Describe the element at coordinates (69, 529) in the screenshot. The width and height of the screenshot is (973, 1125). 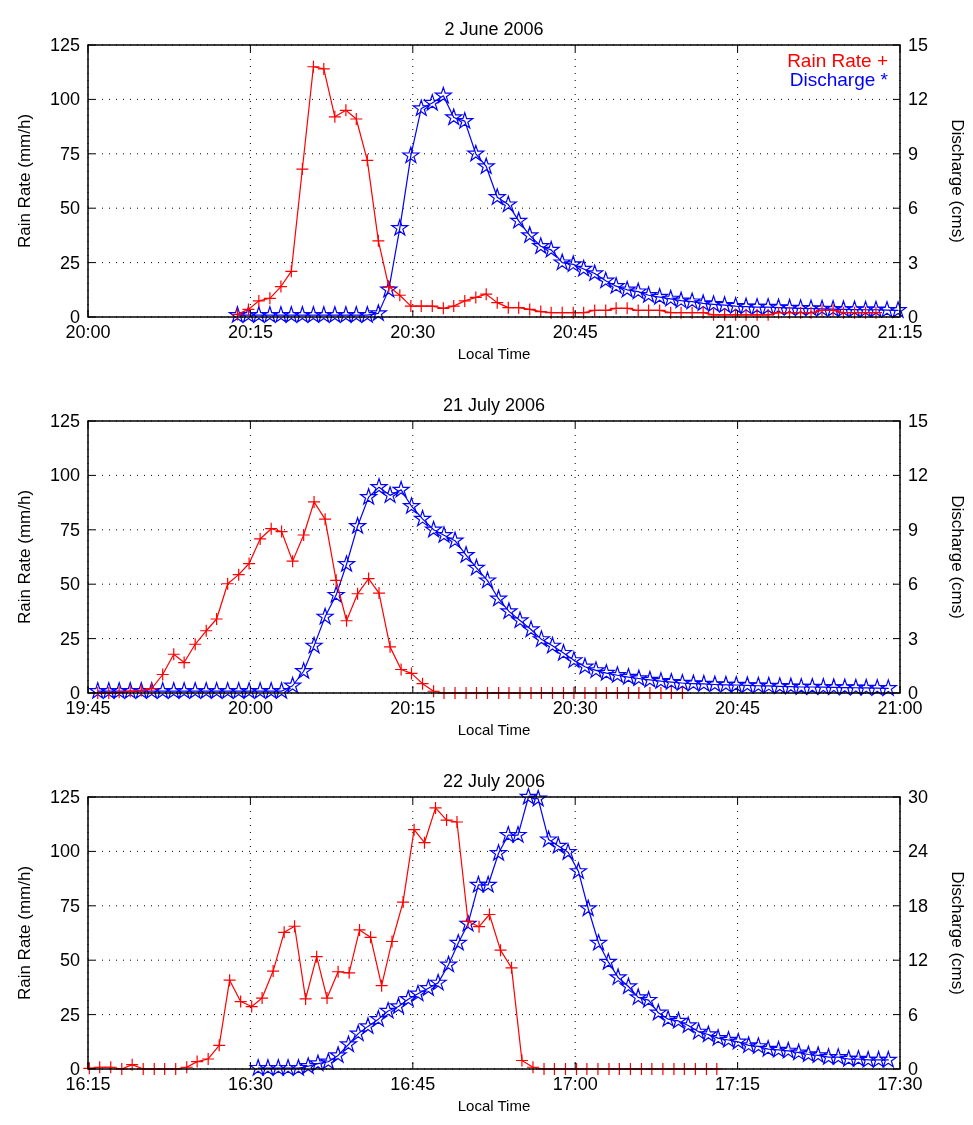
I see `y-tick-label: 75` at that location.